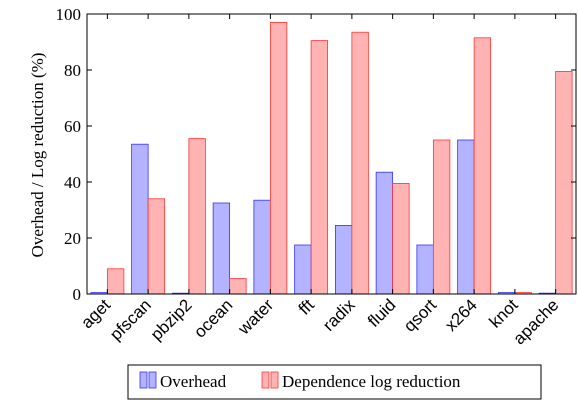  What do you see at coordinates (384, 233) in the screenshot?
I see `bar-fluid-overhead` at bounding box center [384, 233].